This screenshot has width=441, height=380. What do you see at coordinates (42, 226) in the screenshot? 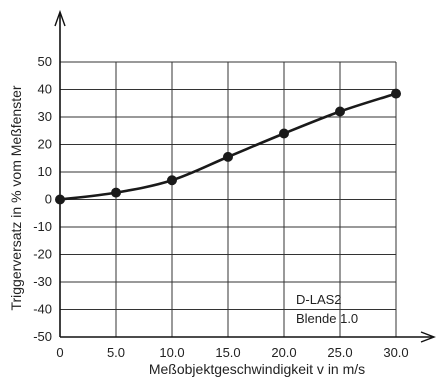
I see `y-tick-label: -10` at bounding box center [42, 226].